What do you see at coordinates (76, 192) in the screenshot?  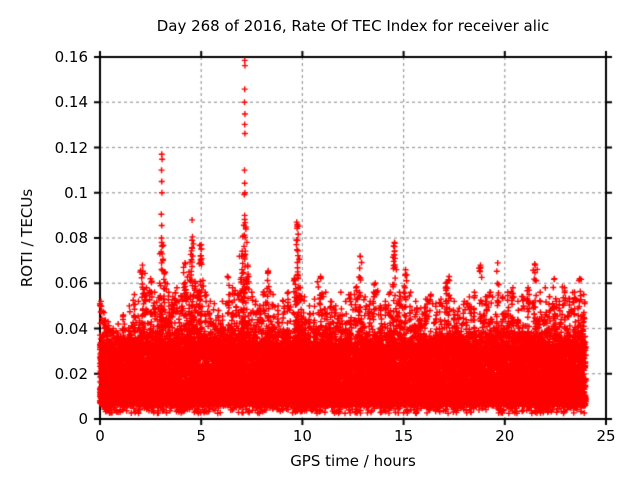 I see `y-tick-label: 0.1` at bounding box center [76, 192].